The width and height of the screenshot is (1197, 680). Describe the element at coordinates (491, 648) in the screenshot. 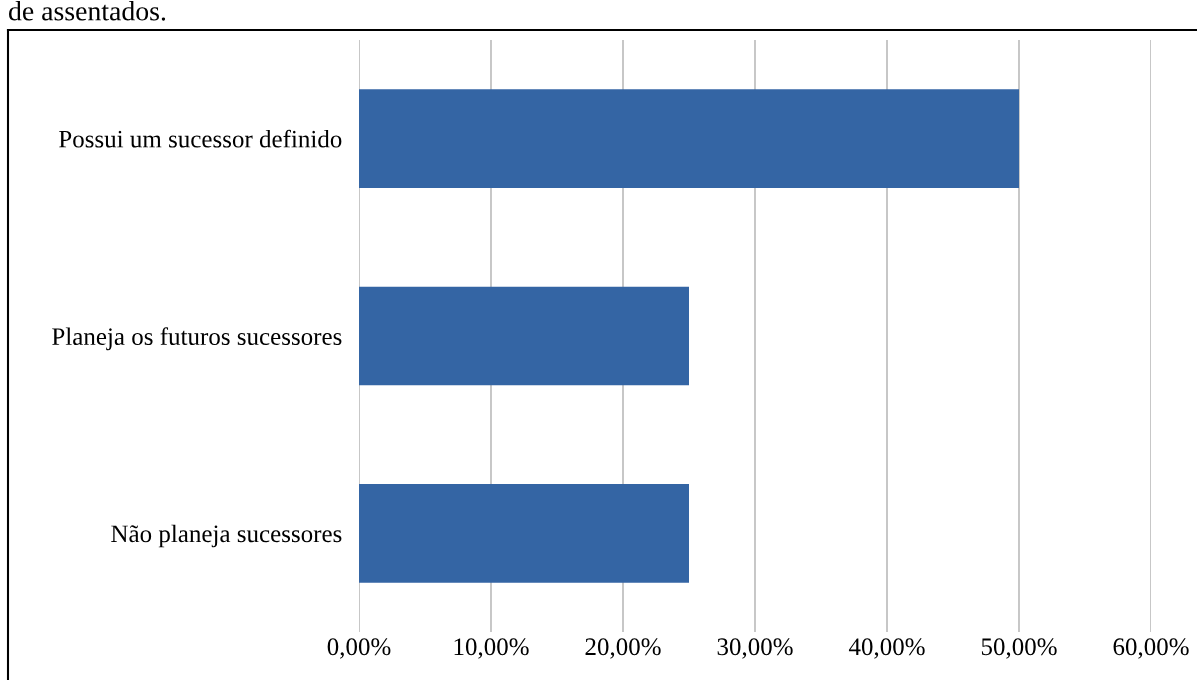

I see `x-tick-label: 10,00%` at that location.